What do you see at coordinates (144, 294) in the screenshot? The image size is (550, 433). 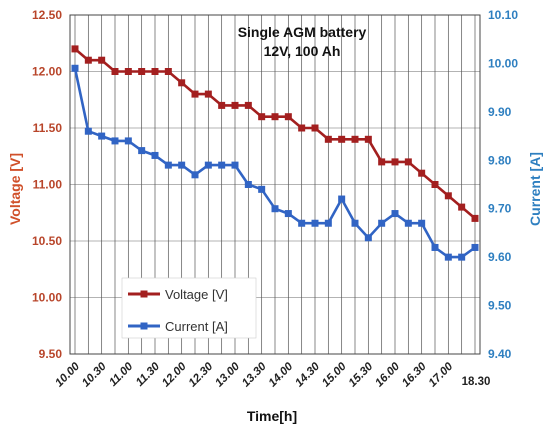 I see `legend-voltage-marker` at bounding box center [144, 294].